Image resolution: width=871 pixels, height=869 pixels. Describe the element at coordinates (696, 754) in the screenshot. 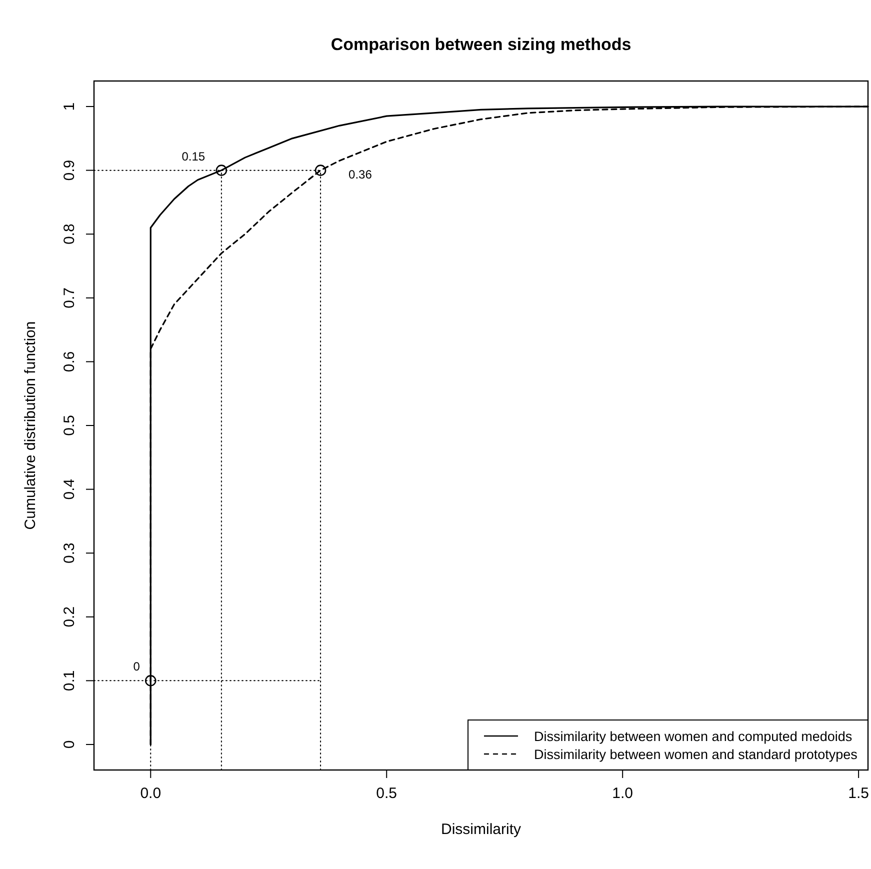

I see `legend-label: Dissimilarity between women and standard prototypes` at that location.